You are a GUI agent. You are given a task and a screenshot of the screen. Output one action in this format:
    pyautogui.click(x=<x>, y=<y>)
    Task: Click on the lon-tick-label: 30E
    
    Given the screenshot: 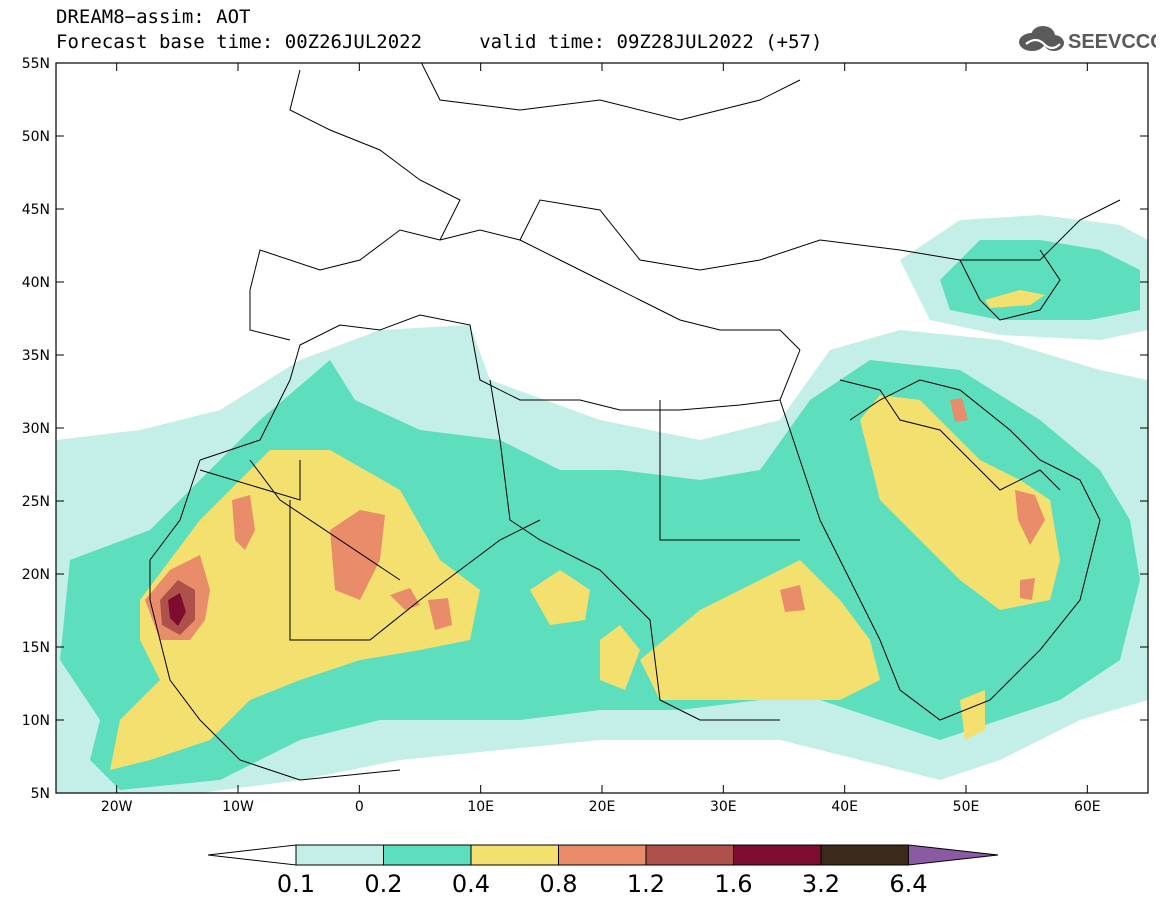 What is the action you would take?
    pyautogui.click(x=723, y=807)
    